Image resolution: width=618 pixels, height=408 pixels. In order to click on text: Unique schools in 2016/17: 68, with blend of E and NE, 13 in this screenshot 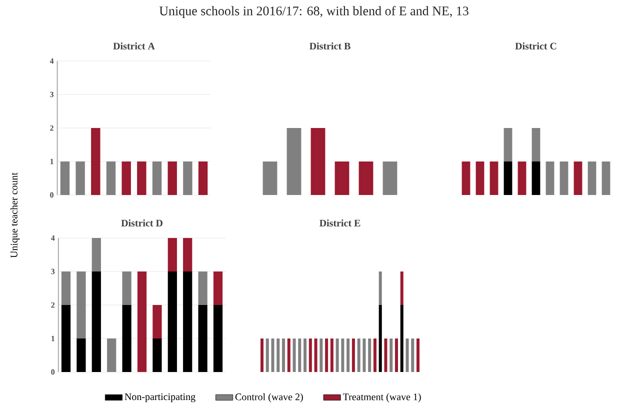, I will do `click(313, 12)`.